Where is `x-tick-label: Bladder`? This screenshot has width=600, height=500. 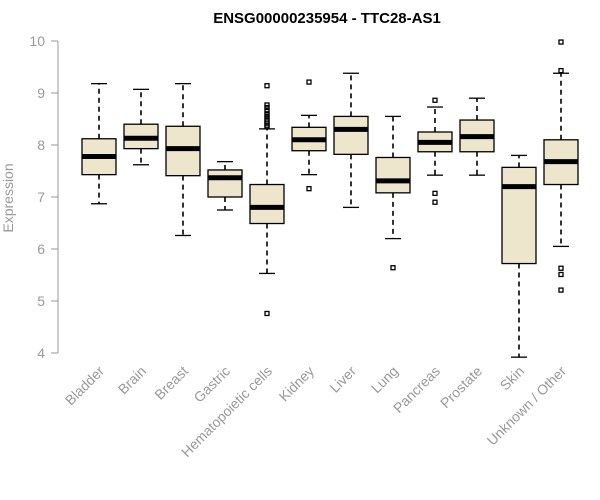 x-tick-label: Bladder is located at coordinates (85, 386).